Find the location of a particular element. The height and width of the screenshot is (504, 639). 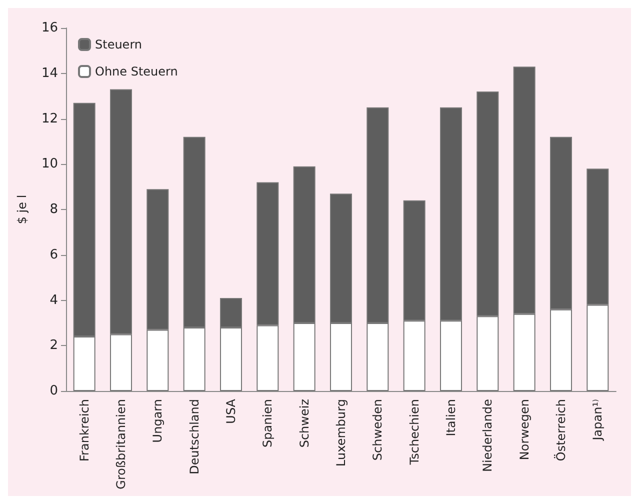

x-tick-label: Norwegen is located at coordinates (524, 429).